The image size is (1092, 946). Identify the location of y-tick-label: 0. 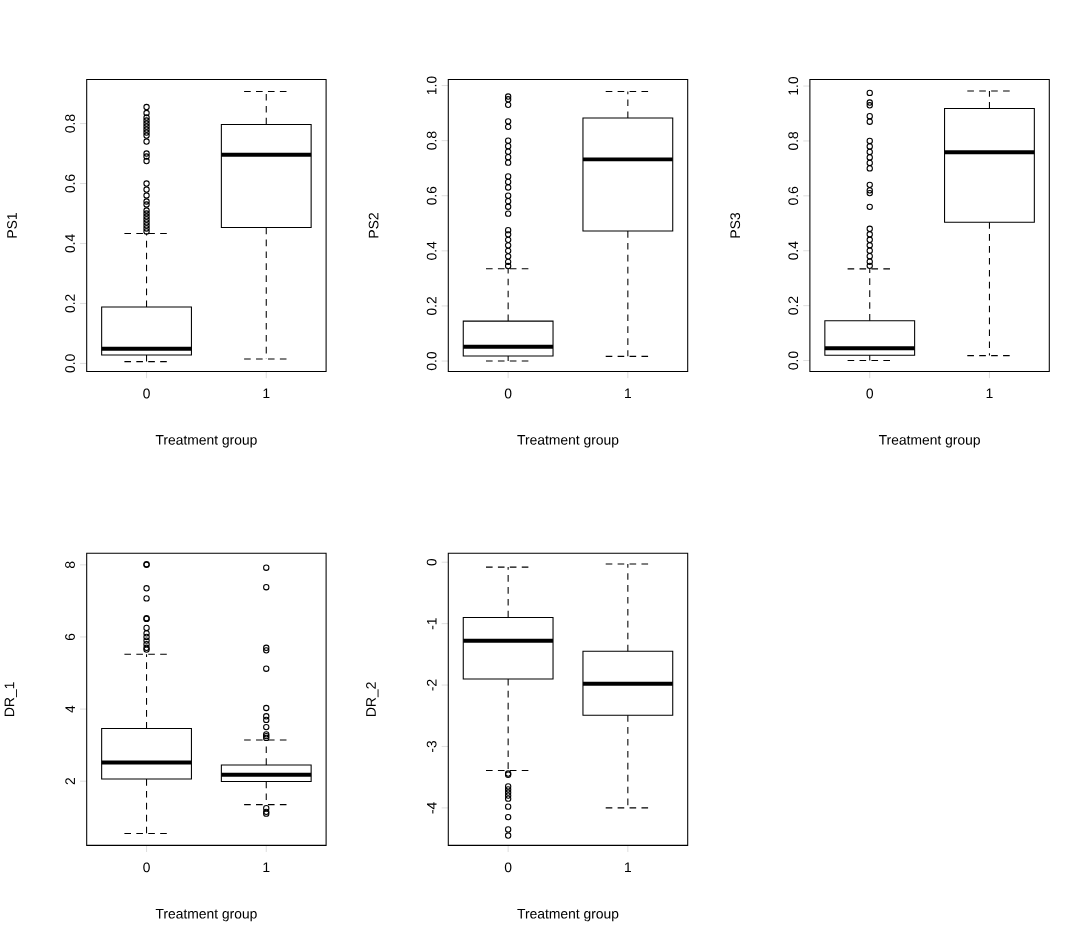
(431, 562).